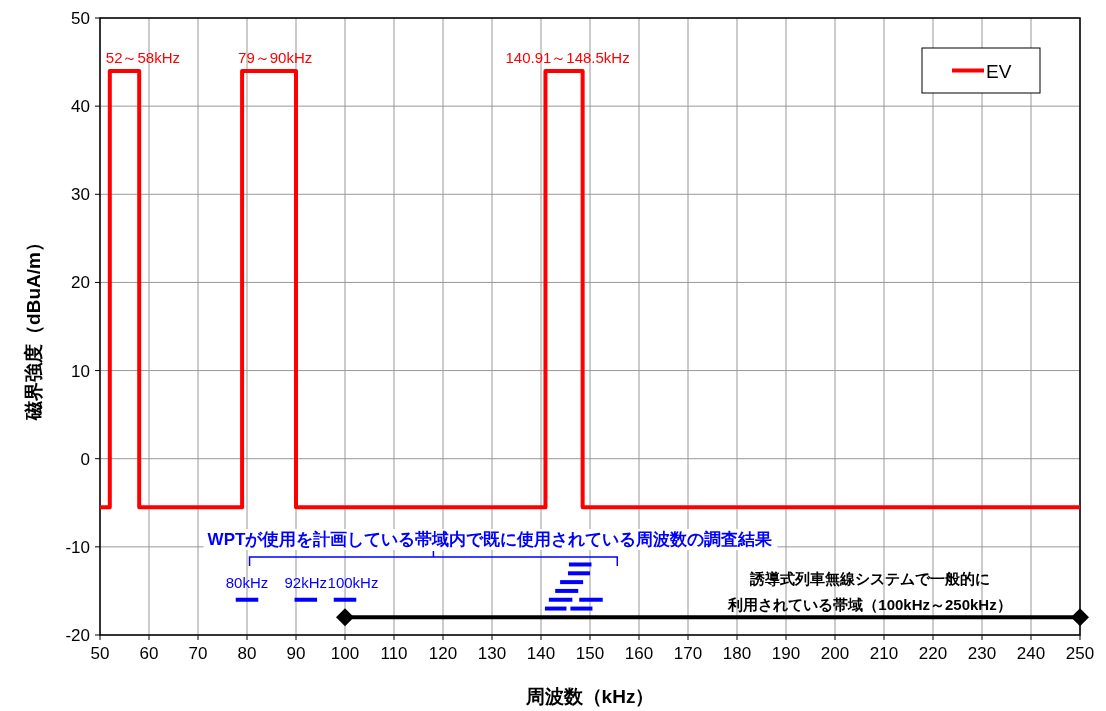  Describe the element at coordinates (142, 57) in the screenshot. I see `annotation: 52～58kHz` at that location.